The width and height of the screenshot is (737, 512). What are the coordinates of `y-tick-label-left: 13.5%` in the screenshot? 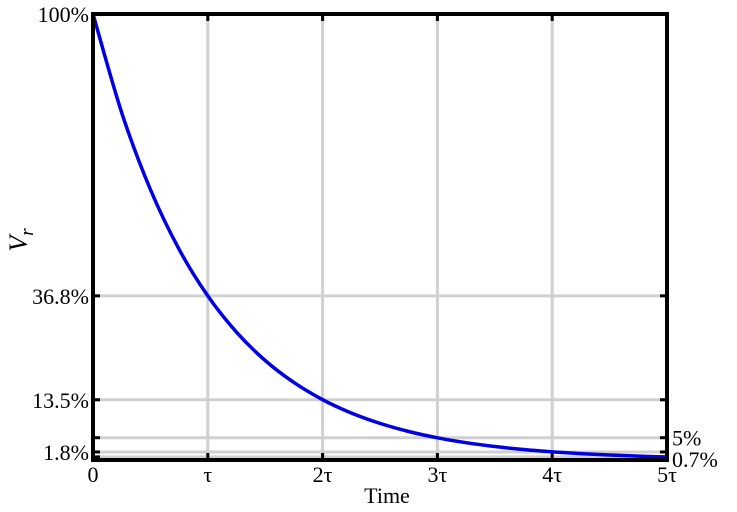 It's located at (60, 400).